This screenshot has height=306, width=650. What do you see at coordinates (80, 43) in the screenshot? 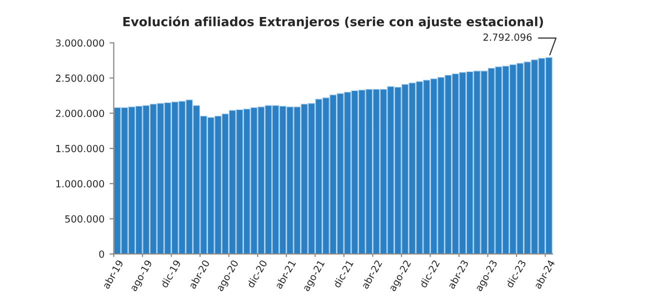
I see `y-tick-label: 3.000.000` at bounding box center [80, 43].